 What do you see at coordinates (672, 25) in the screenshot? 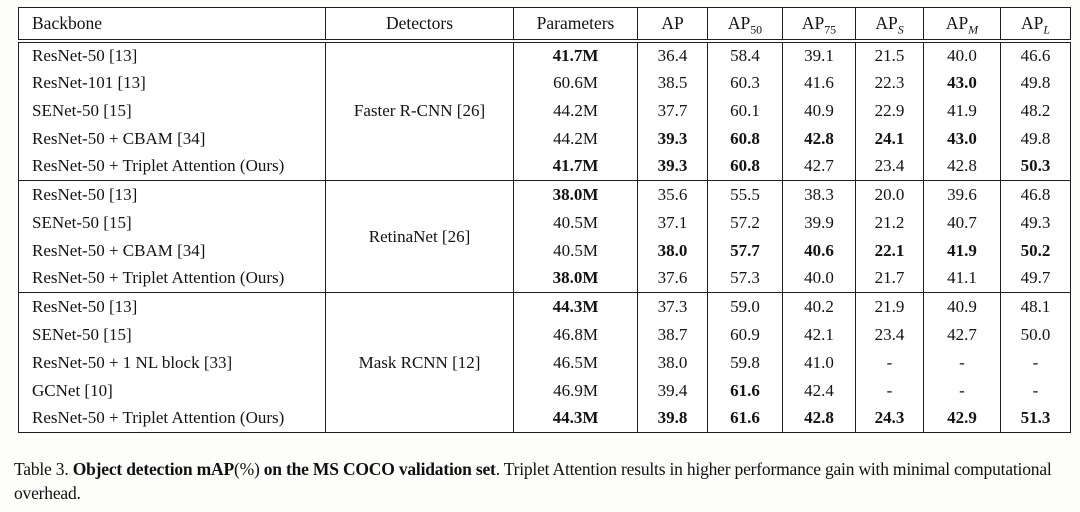
I see `column-header-ap: AP` at bounding box center [672, 25].